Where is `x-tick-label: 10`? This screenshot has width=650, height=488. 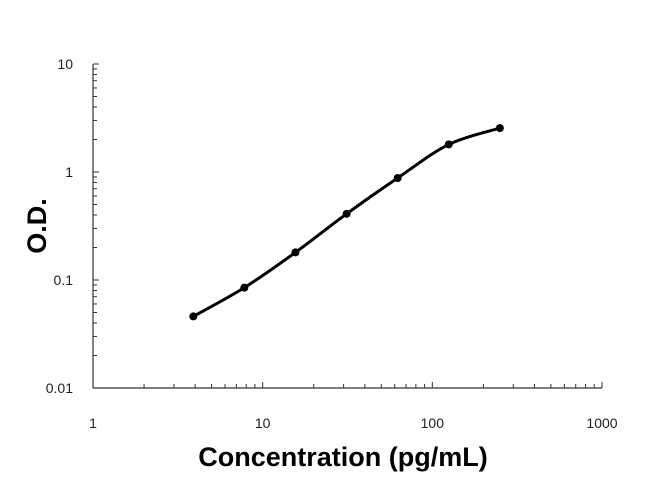
x-tick-label: 10 is located at coordinates (263, 423).